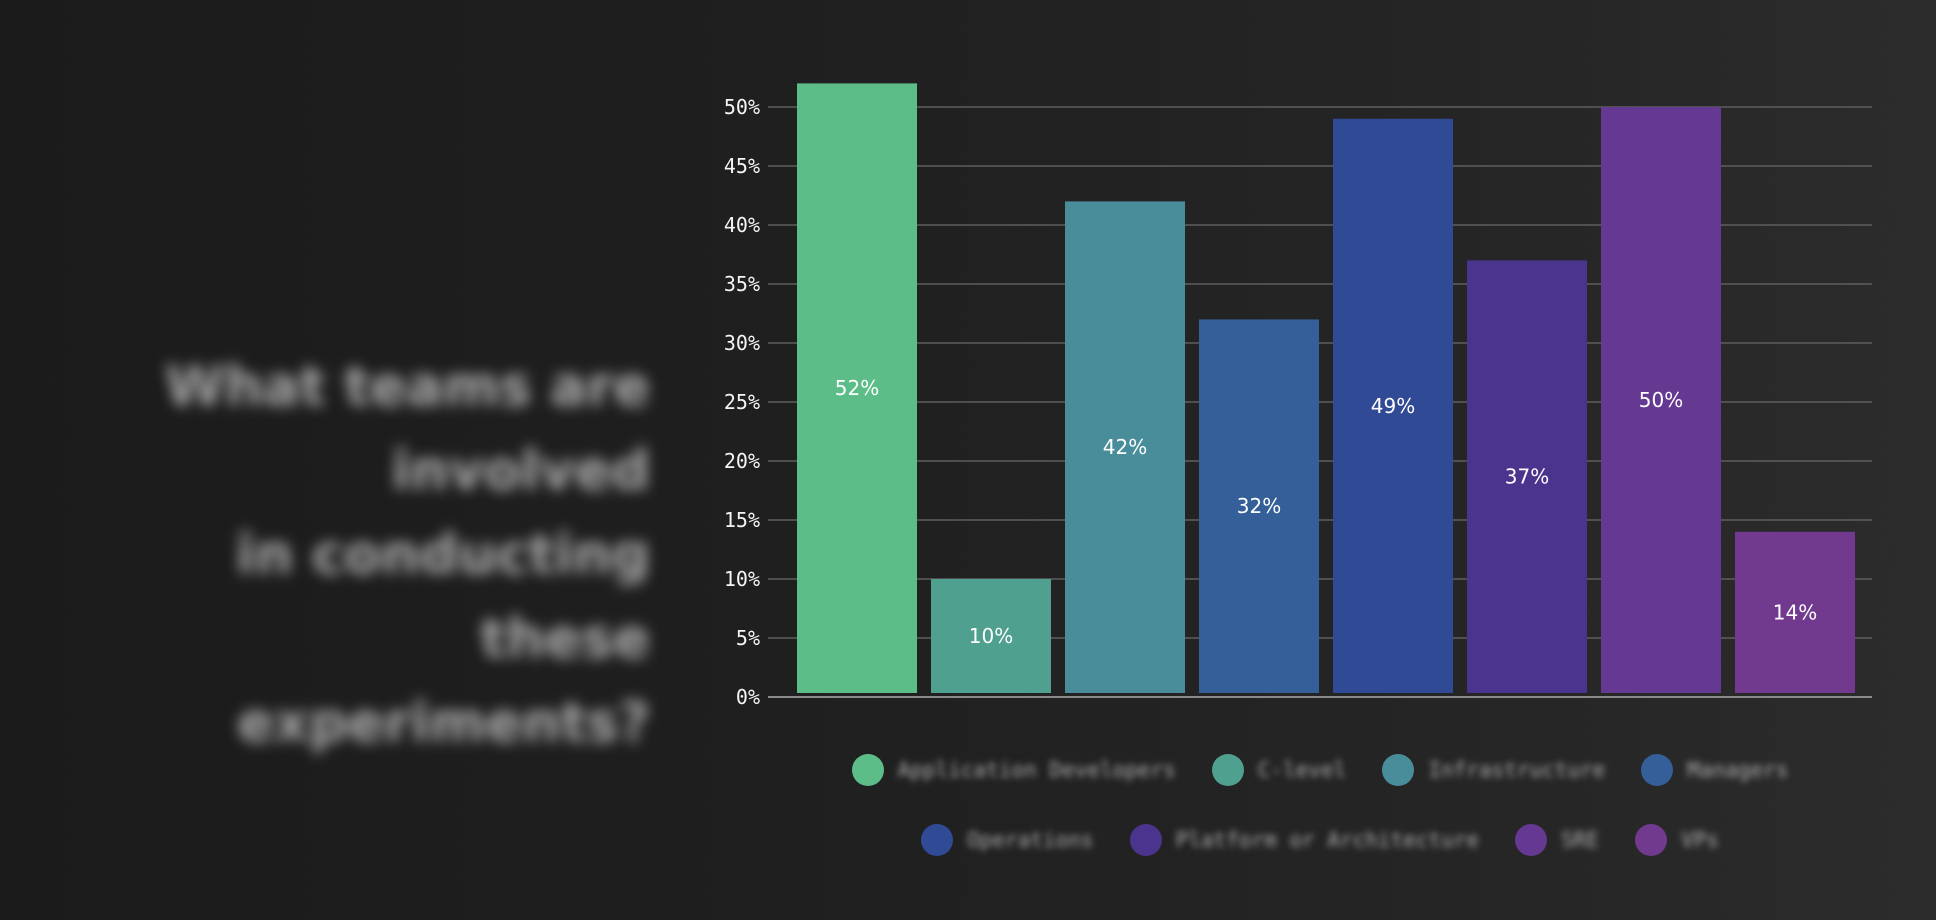  I want to click on y-tick-label: 50%, so click(742, 107).